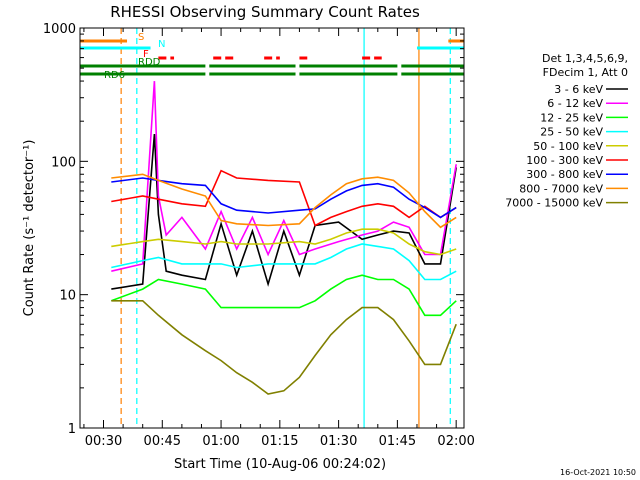 The image size is (640, 480). Describe the element at coordinates (114, 75) in the screenshot. I see `flag-label-rd6: RD6` at that location.